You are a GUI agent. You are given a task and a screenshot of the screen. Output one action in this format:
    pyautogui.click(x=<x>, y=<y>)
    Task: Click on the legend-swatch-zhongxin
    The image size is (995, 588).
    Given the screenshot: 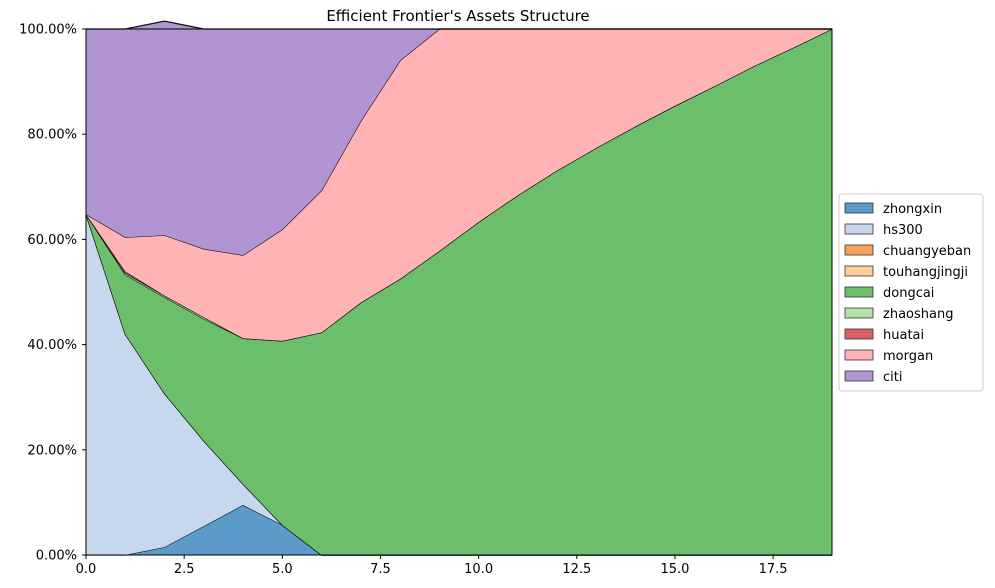 What is the action you would take?
    pyautogui.click(x=859, y=208)
    